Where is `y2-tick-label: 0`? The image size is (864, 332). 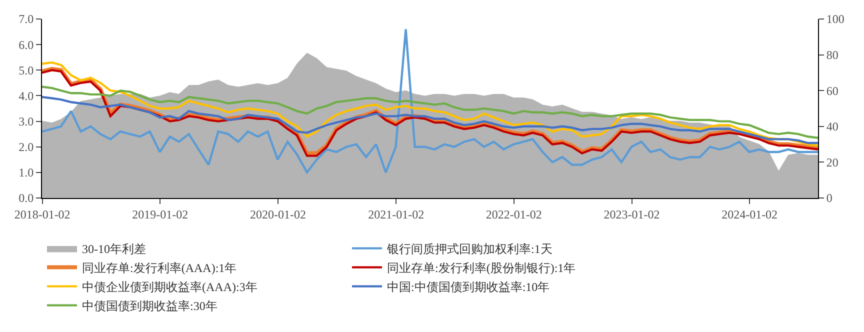 y2-tick-label: 0 is located at coordinates (829, 198).